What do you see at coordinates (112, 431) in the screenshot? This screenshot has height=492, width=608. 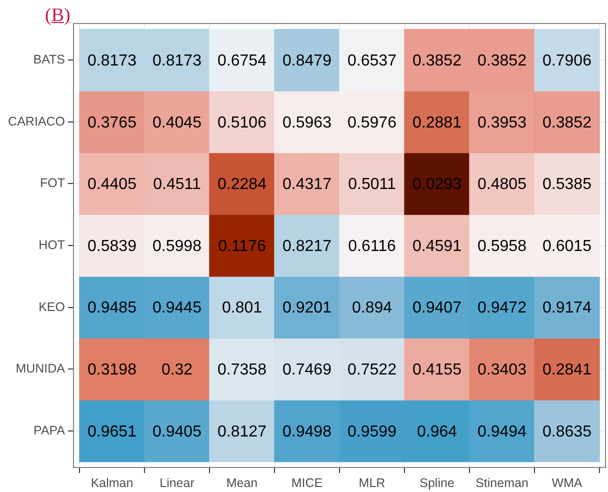 I see `data-label: 0.9651` at bounding box center [112, 431].